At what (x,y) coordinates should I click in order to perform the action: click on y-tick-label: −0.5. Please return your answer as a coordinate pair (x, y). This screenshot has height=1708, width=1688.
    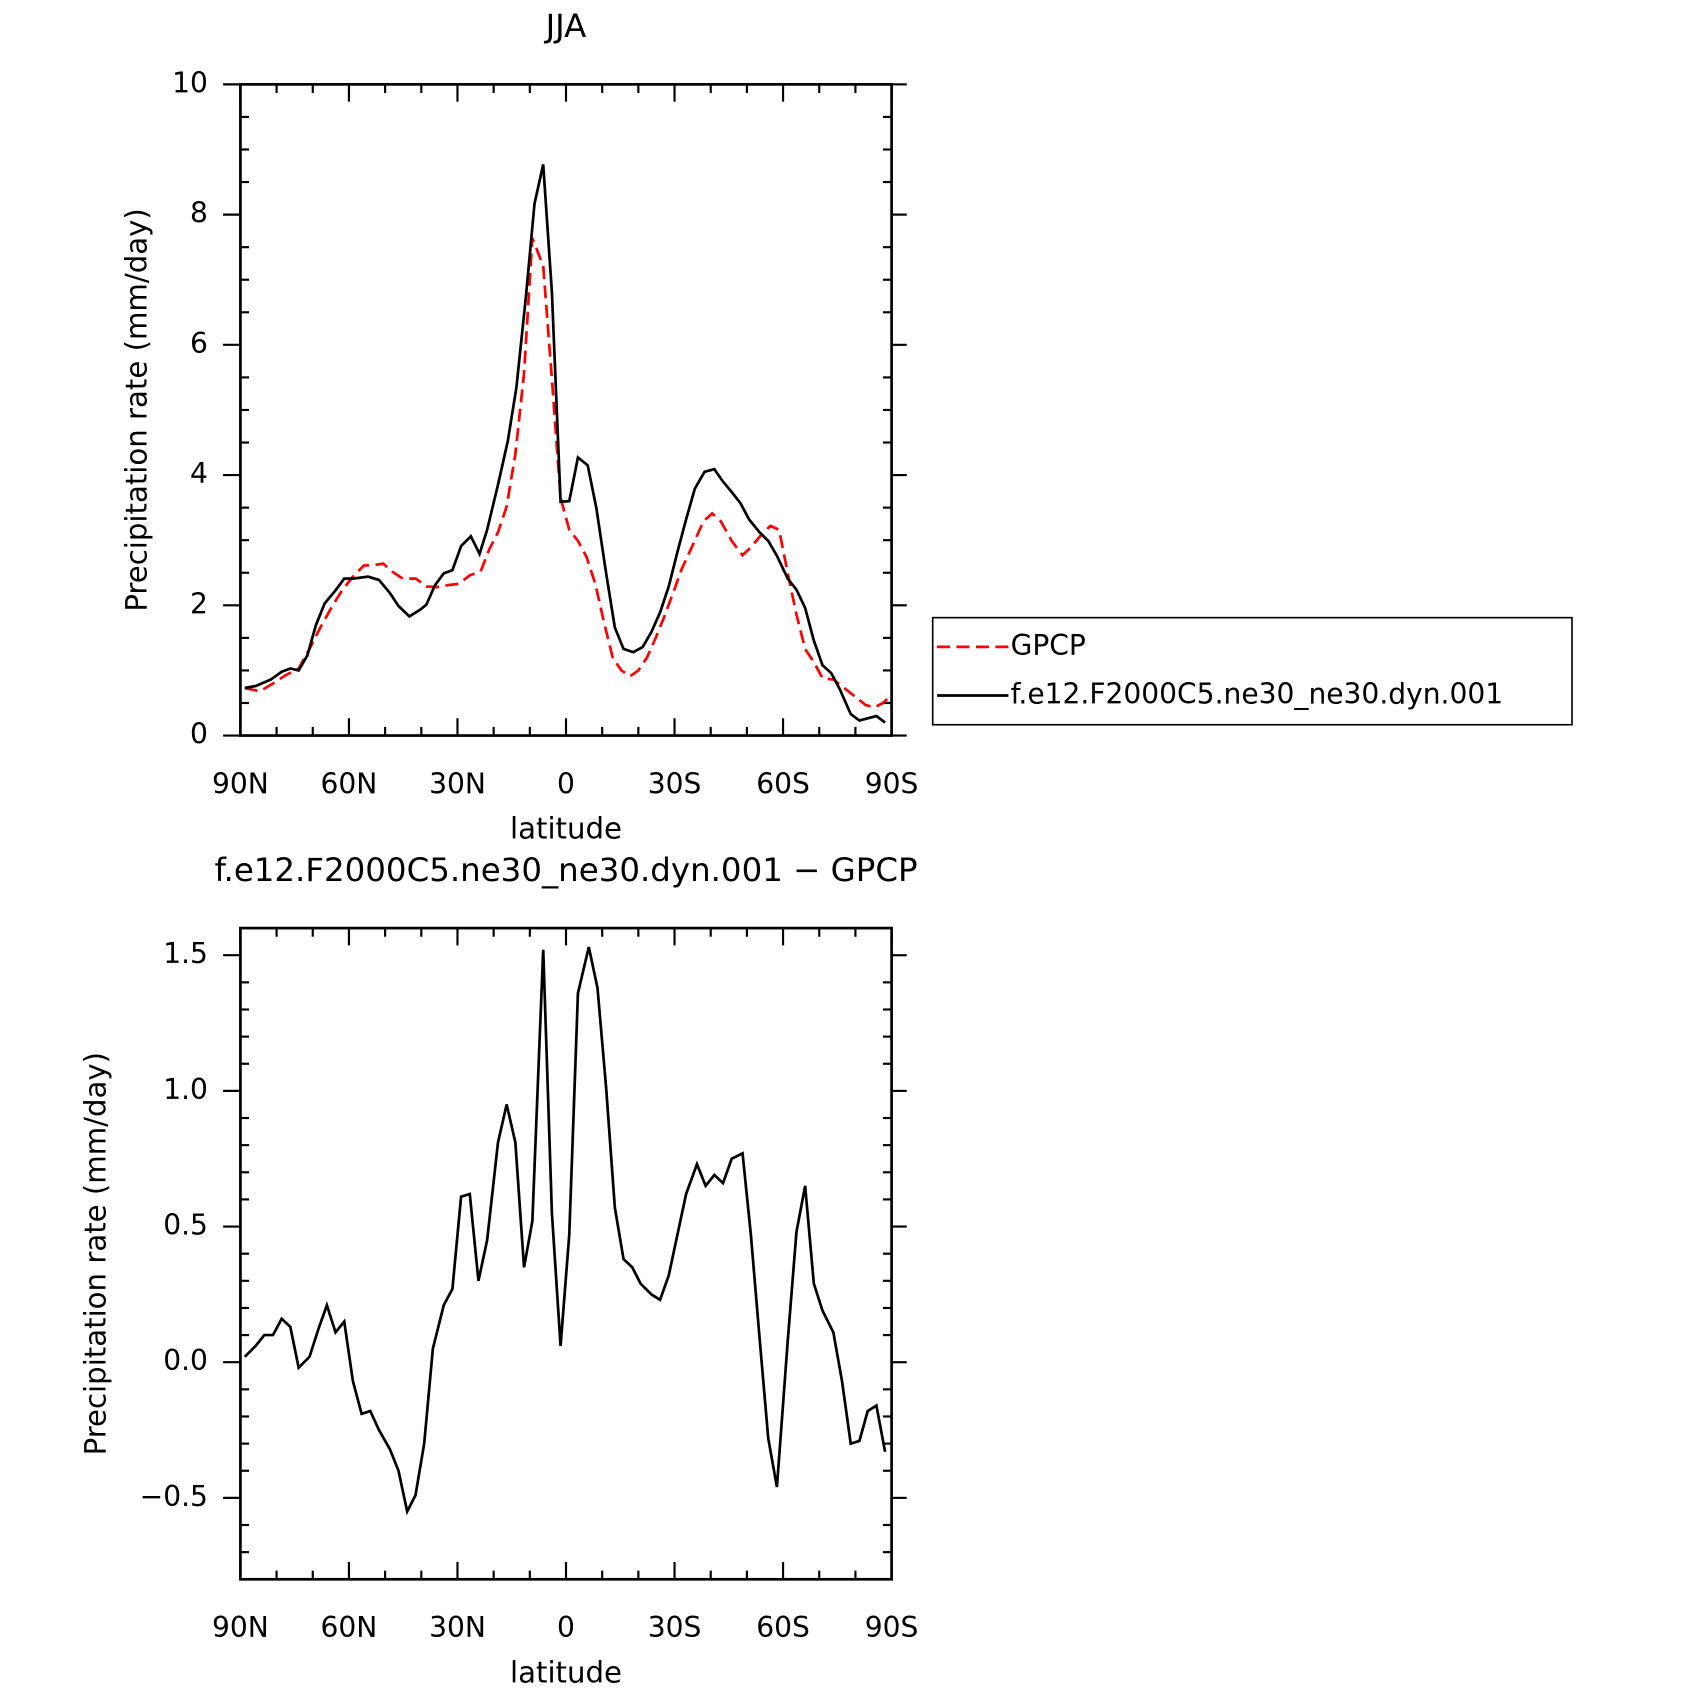
    Looking at the image, I should click on (174, 1496).